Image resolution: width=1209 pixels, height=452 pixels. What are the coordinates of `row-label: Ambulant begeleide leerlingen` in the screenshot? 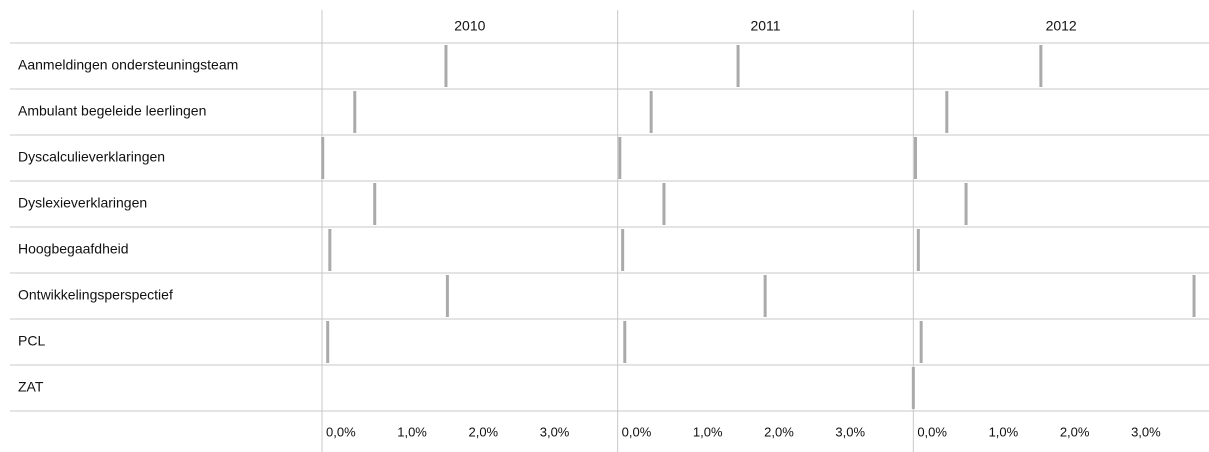 It's located at (112, 111).